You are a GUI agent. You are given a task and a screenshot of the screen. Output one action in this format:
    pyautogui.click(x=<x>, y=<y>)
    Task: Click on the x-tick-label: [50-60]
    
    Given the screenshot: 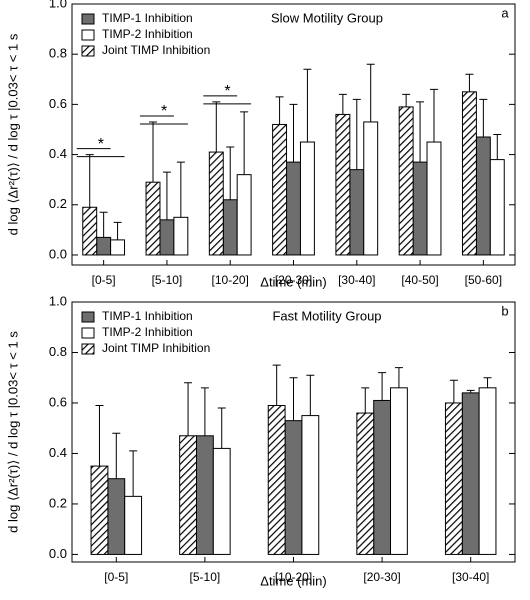 What is the action you would take?
    pyautogui.click(x=483, y=280)
    